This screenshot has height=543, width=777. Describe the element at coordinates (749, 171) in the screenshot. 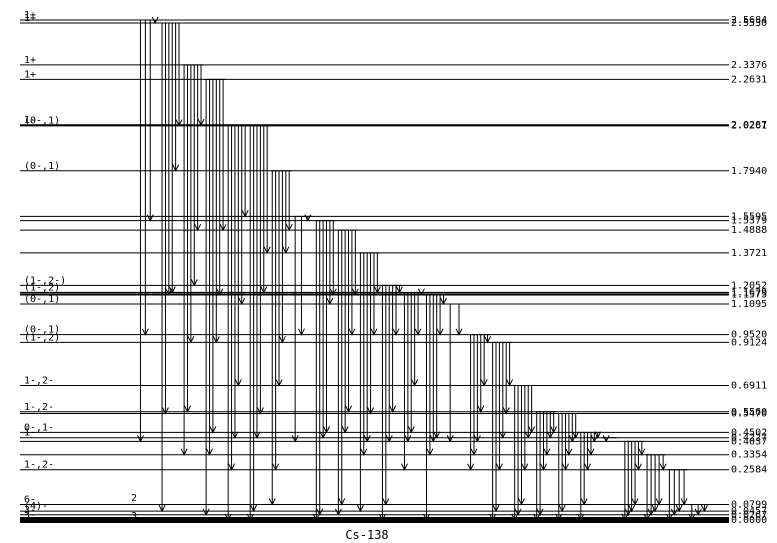

I see `level-energy-label: 1.7940` at that location.